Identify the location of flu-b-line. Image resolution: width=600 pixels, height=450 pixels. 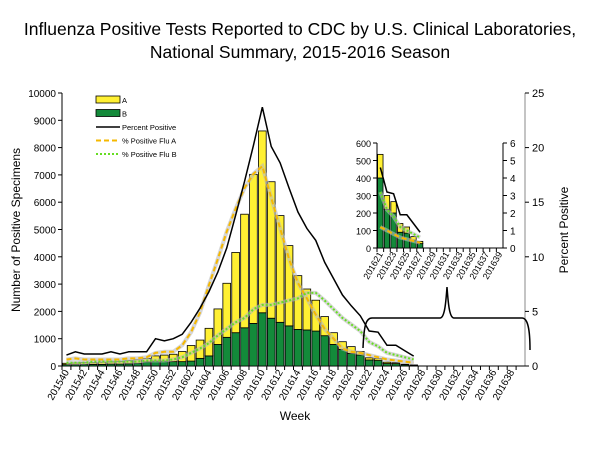
(240, 327).